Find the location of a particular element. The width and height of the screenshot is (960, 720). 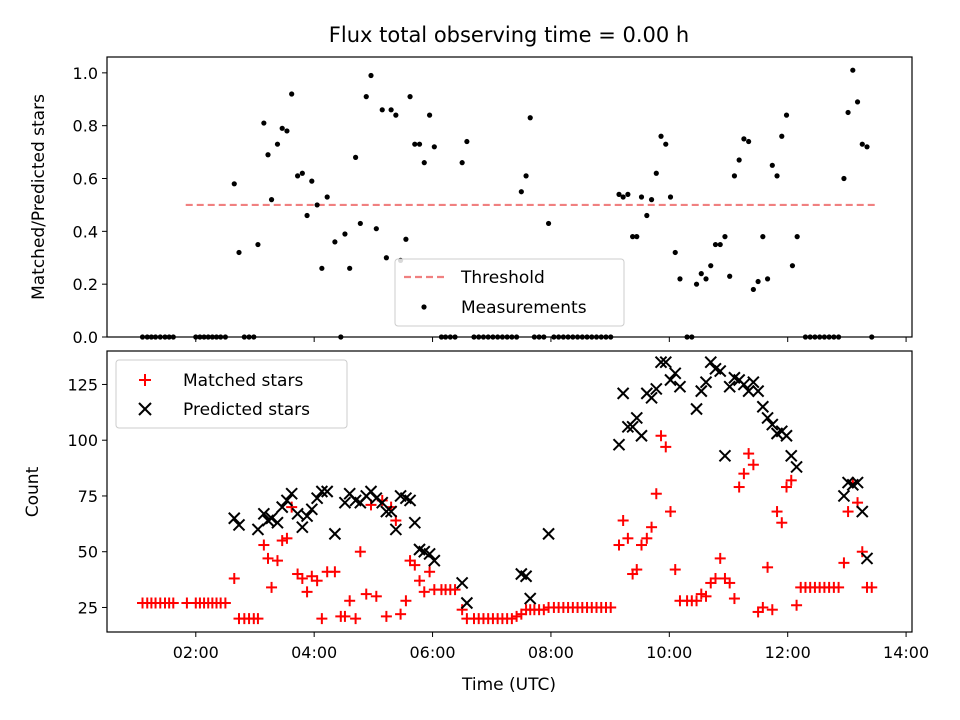

x-tick-label: 08:00 is located at coordinates (551, 652).